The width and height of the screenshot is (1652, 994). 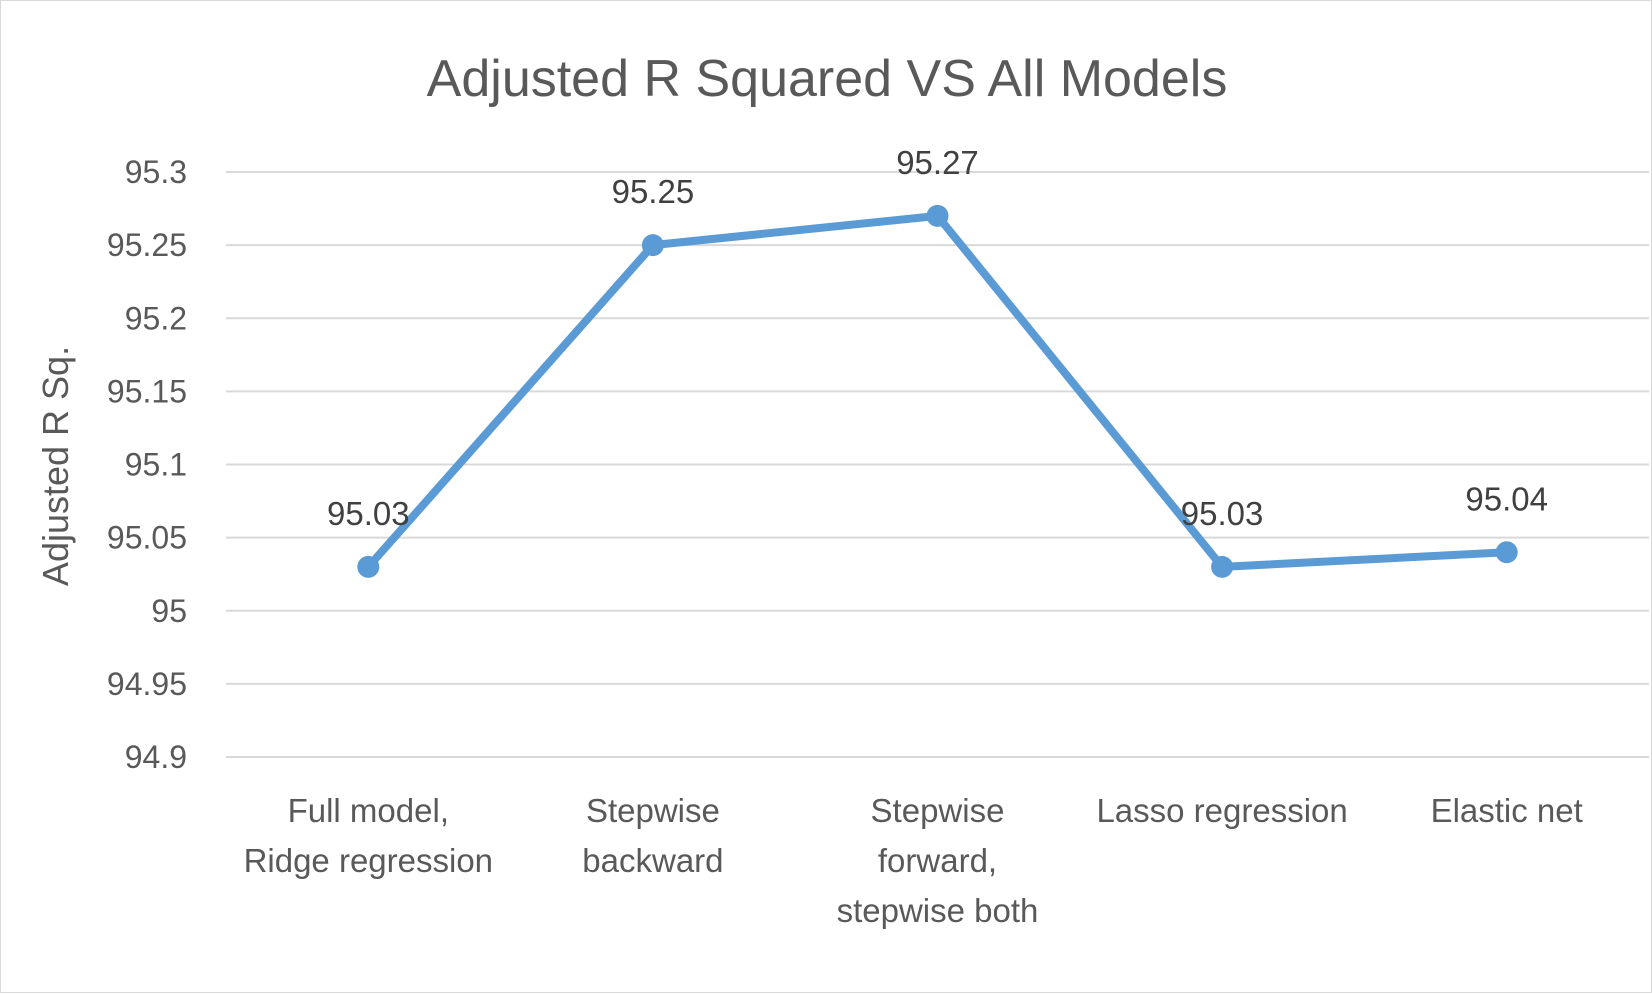 I want to click on y-tick-label: 95.25, so click(x=147, y=245).